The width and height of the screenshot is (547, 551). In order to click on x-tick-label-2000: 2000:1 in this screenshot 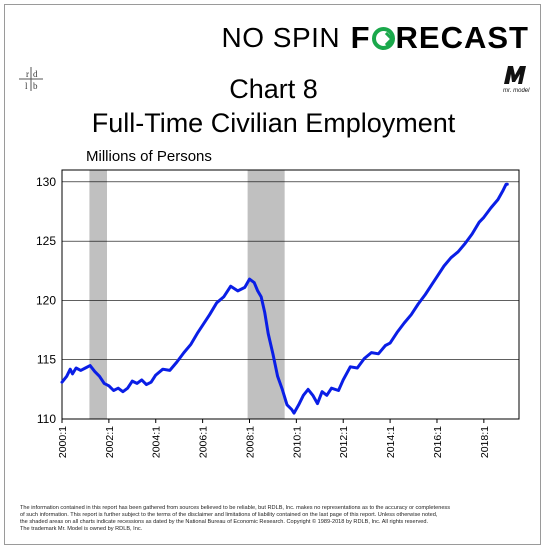, I will do `click(63, 442)`.